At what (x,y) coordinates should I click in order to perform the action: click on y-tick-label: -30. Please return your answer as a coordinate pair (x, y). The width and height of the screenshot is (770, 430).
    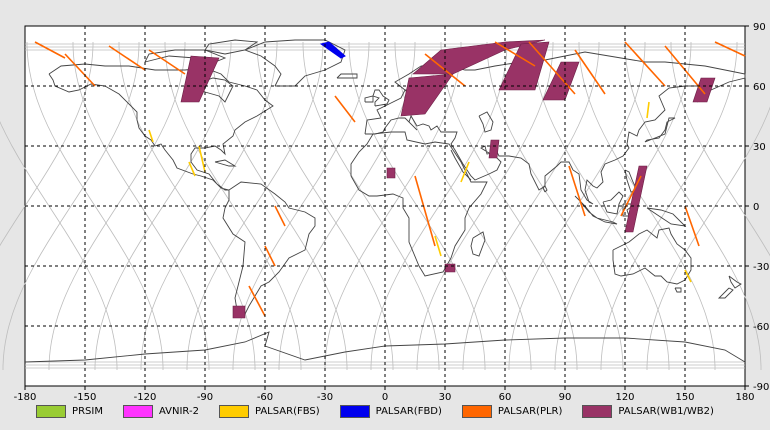
    Looking at the image, I should click on (761, 267).